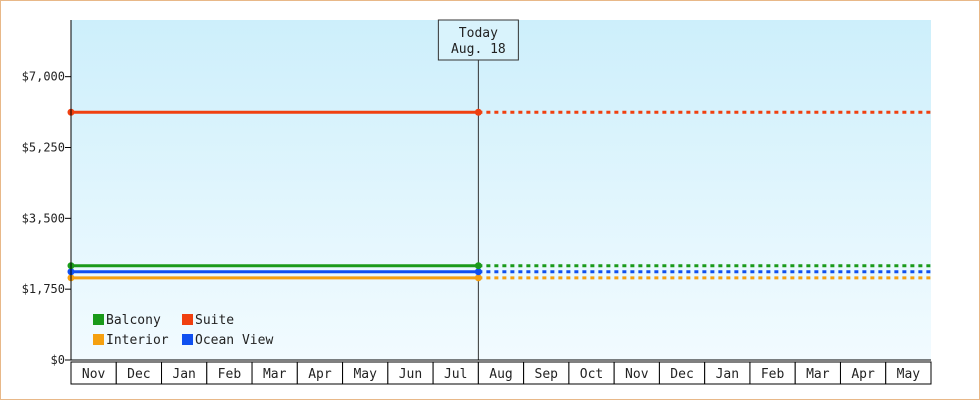 The width and height of the screenshot is (980, 400). I want to click on today-label: Today, so click(478, 33).